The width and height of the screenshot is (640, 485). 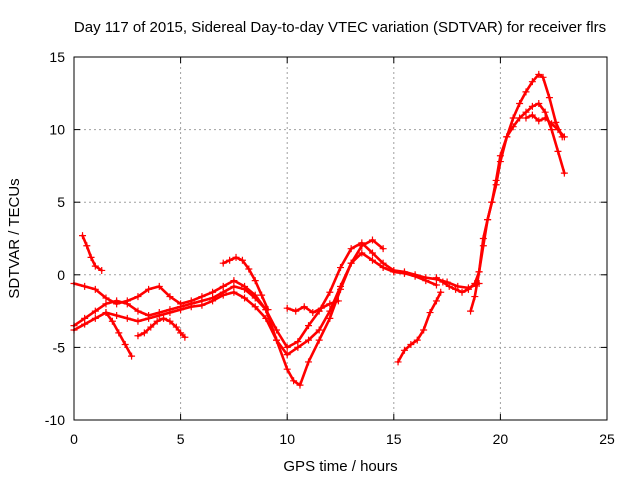 What do you see at coordinates (181, 439) in the screenshot?
I see `x-tick-label: 5` at bounding box center [181, 439].